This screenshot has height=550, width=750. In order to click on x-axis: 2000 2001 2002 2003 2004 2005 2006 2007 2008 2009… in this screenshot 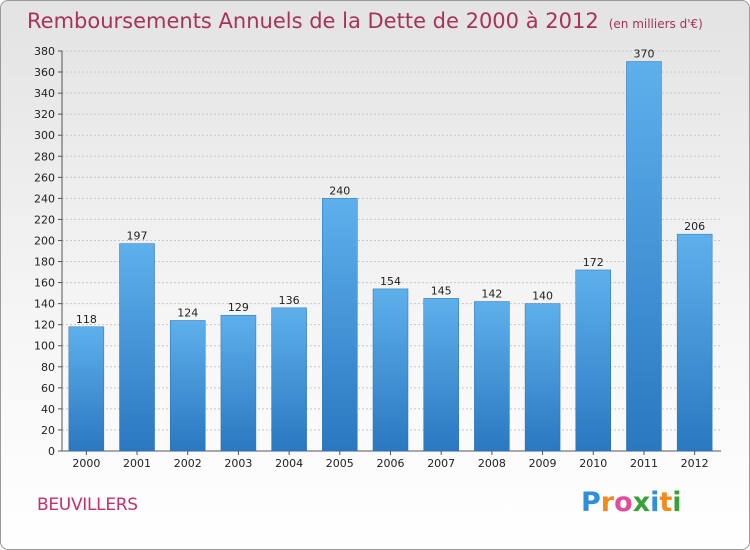, I will do `click(390, 460)`.